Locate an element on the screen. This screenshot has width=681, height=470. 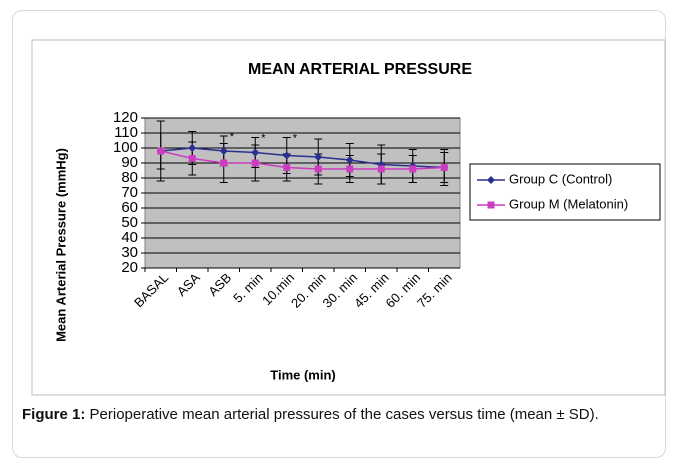
legend-label: Group C (Control) is located at coordinates (560, 178).